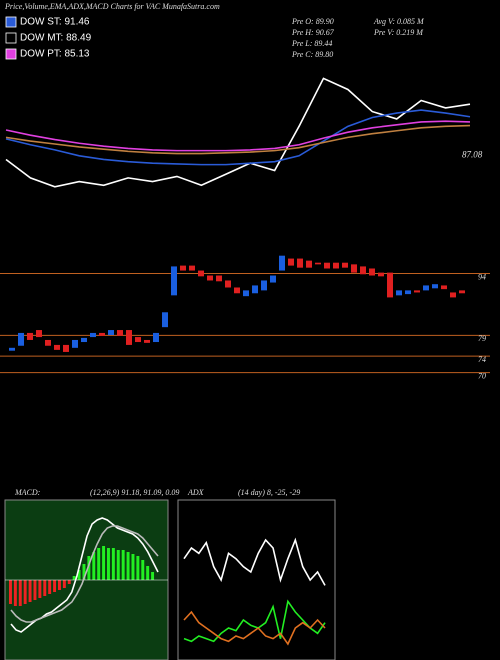 The height and width of the screenshot is (660, 500). What do you see at coordinates (134, 492) in the screenshot?
I see `panel-subtitle: (12,26,9) 91.18, 91.09, 0.09` at bounding box center [134, 492].